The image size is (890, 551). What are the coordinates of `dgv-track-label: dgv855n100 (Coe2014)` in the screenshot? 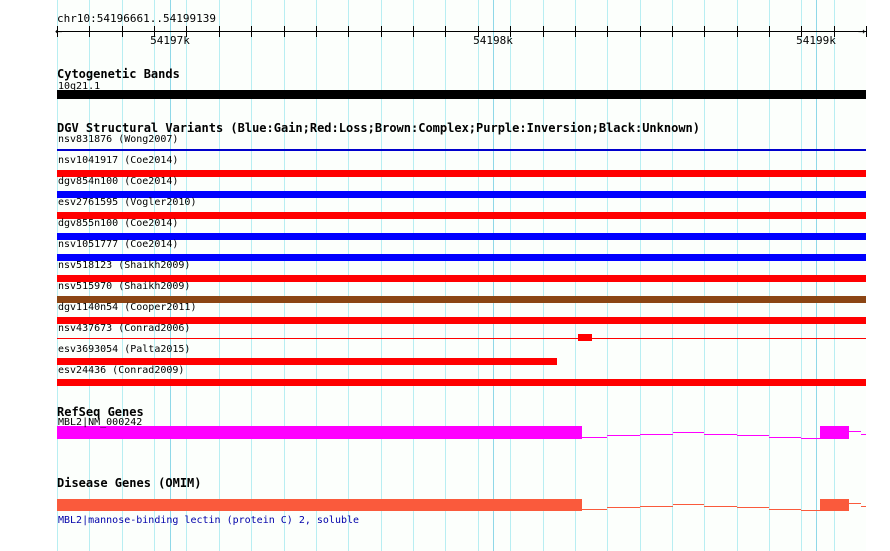 It's located at (118, 223).